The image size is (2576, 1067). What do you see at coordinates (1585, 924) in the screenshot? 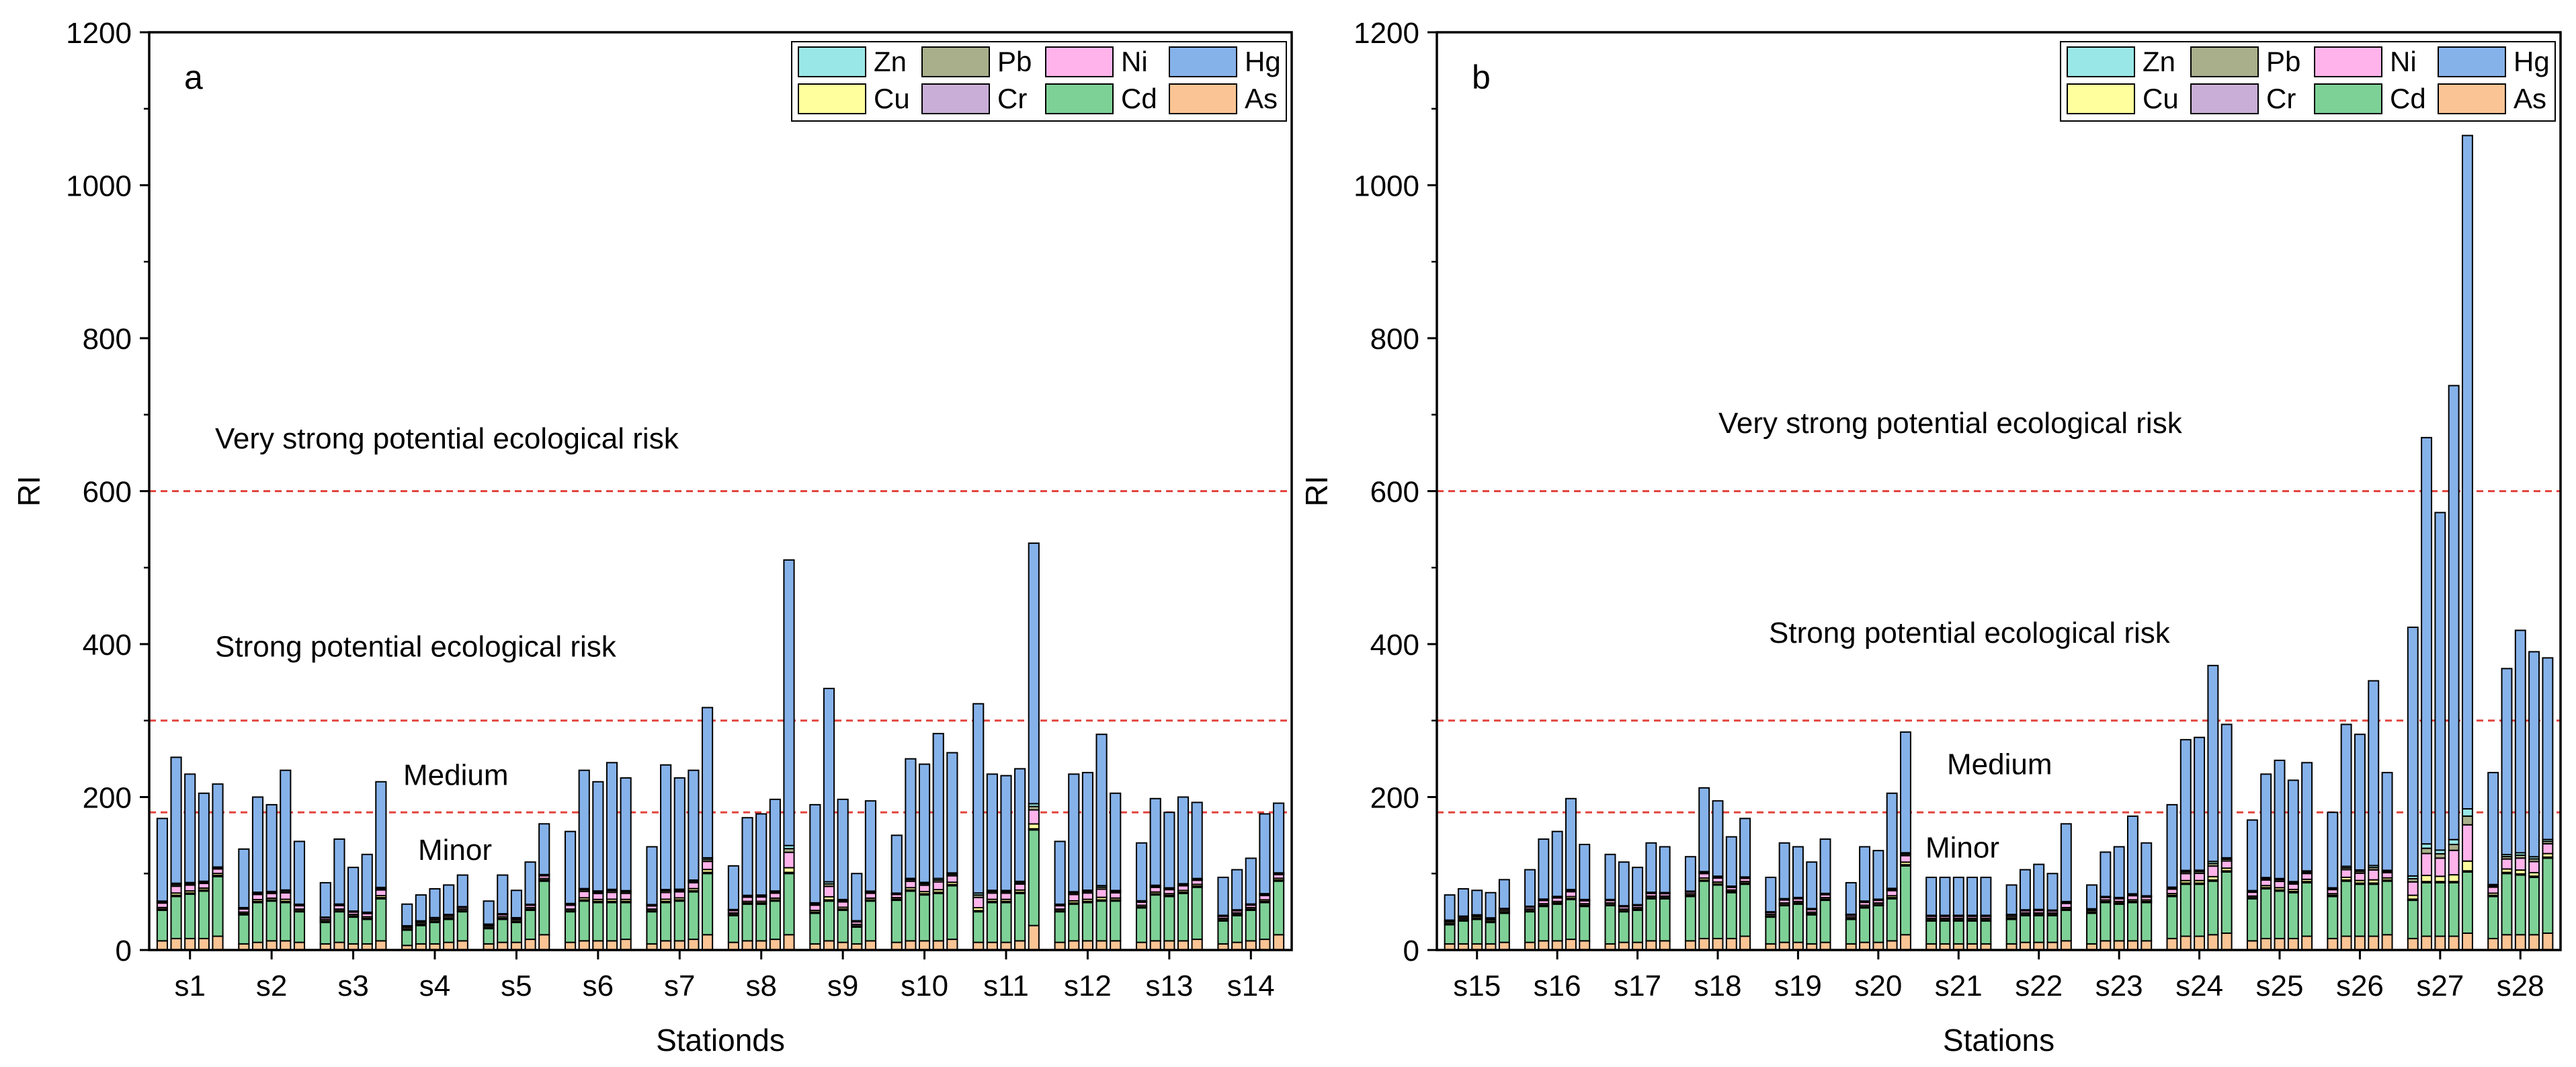
I see `bar-s16-5-cd` at bounding box center [1585, 924].